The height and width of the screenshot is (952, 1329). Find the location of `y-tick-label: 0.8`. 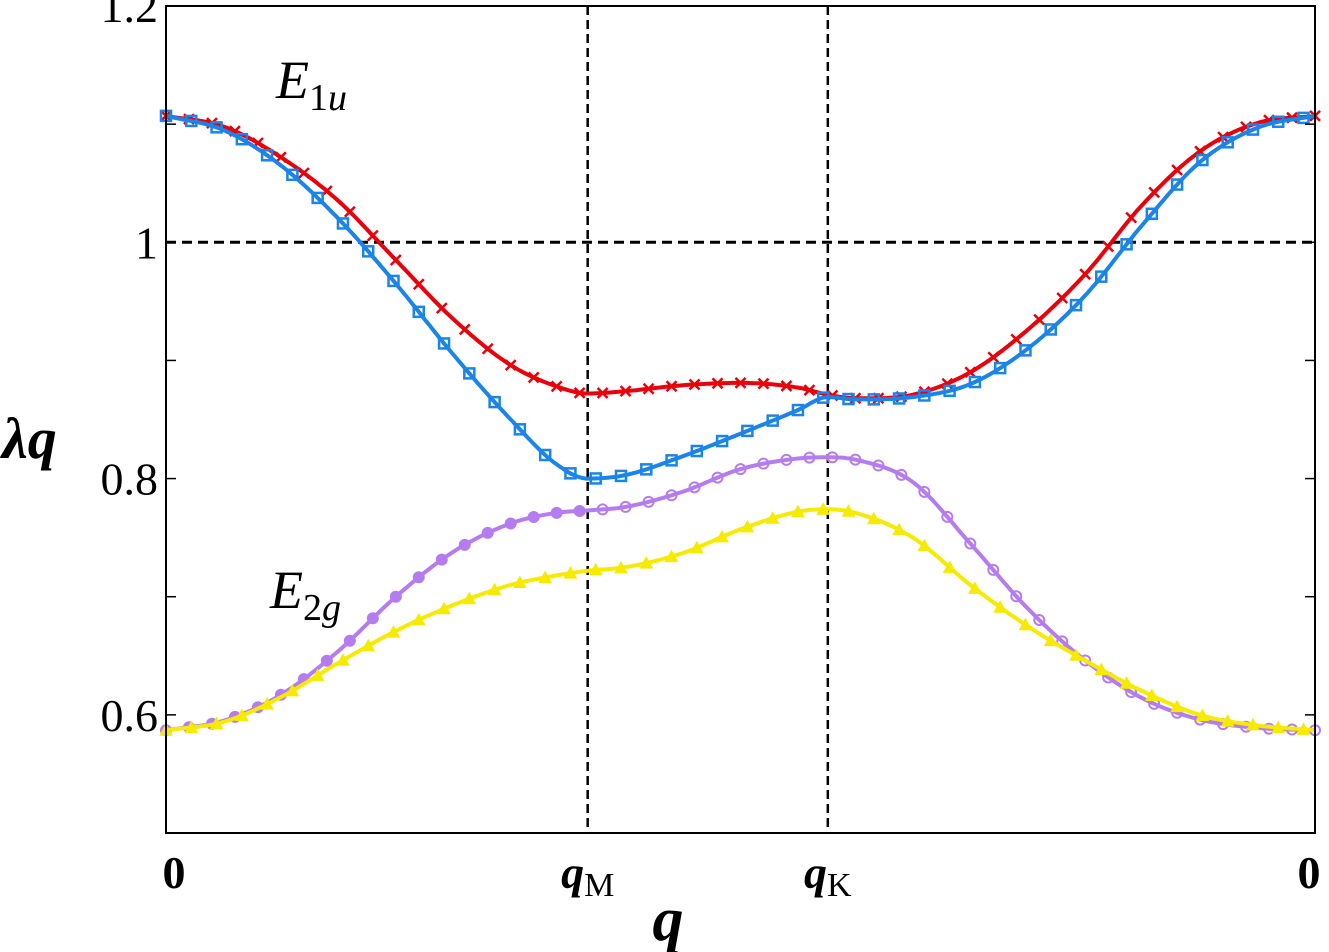

y-tick-label: 0.8 is located at coordinates (130, 479).